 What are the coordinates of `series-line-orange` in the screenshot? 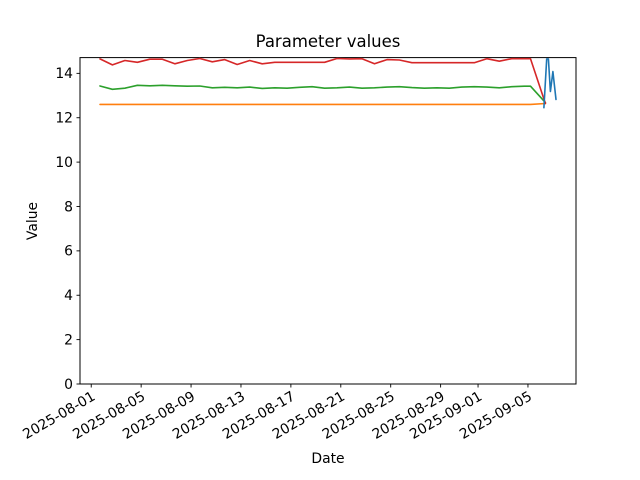 It's located at (323, 104).